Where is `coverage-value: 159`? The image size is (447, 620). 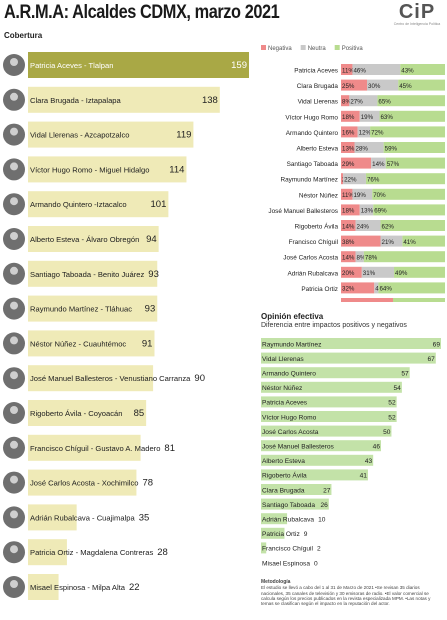
coverage-value: 159 is located at coordinates (239, 65).